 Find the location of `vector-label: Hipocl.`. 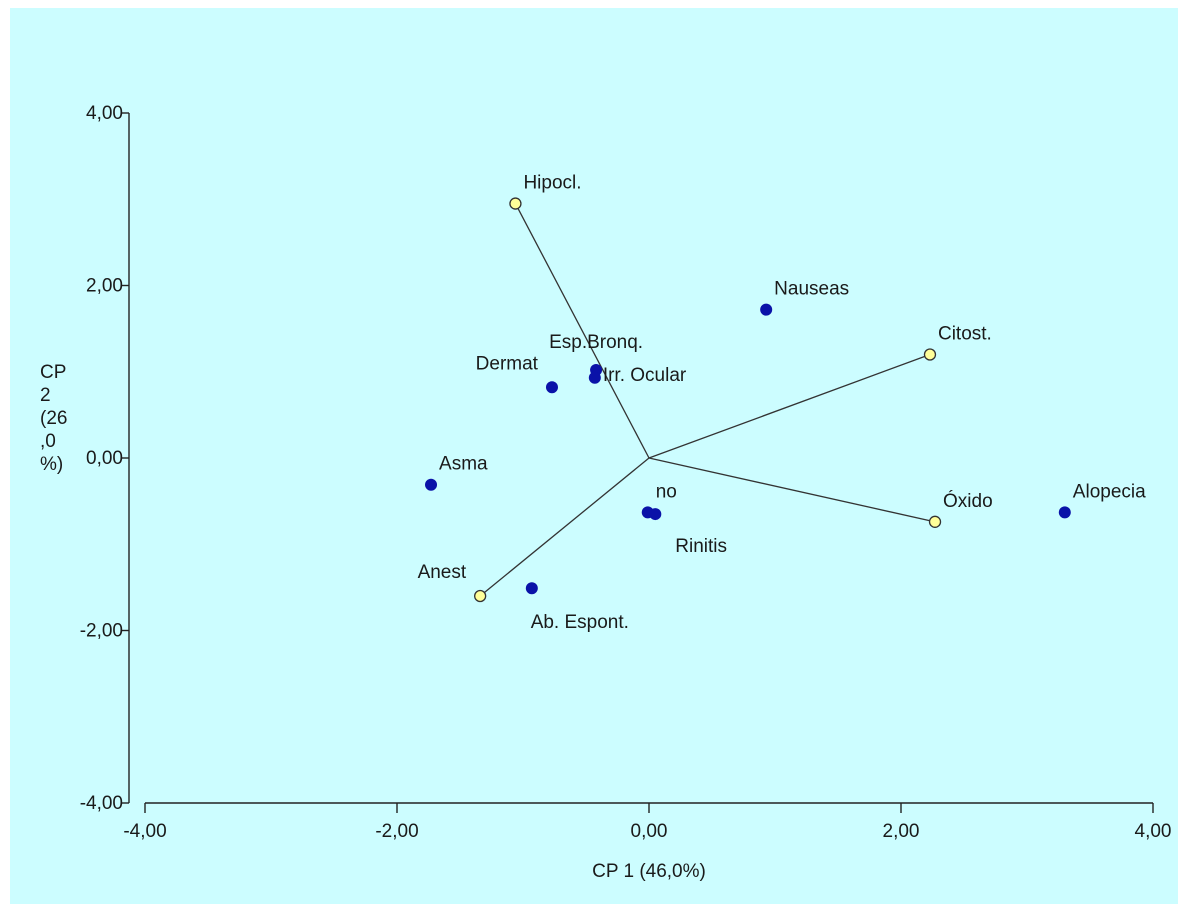

vector-label: Hipocl. is located at coordinates (552, 183).